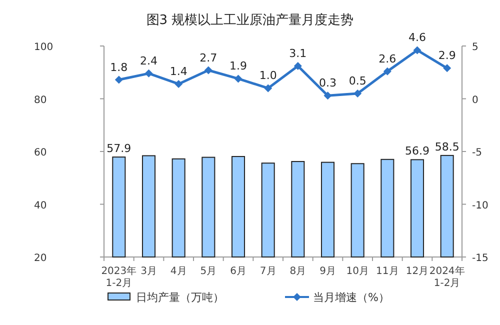 The height and width of the screenshot is (325, 500). Describe the element at coordinates (268, 75) in the screenshot. I see `data-label: 1.0` at that location.